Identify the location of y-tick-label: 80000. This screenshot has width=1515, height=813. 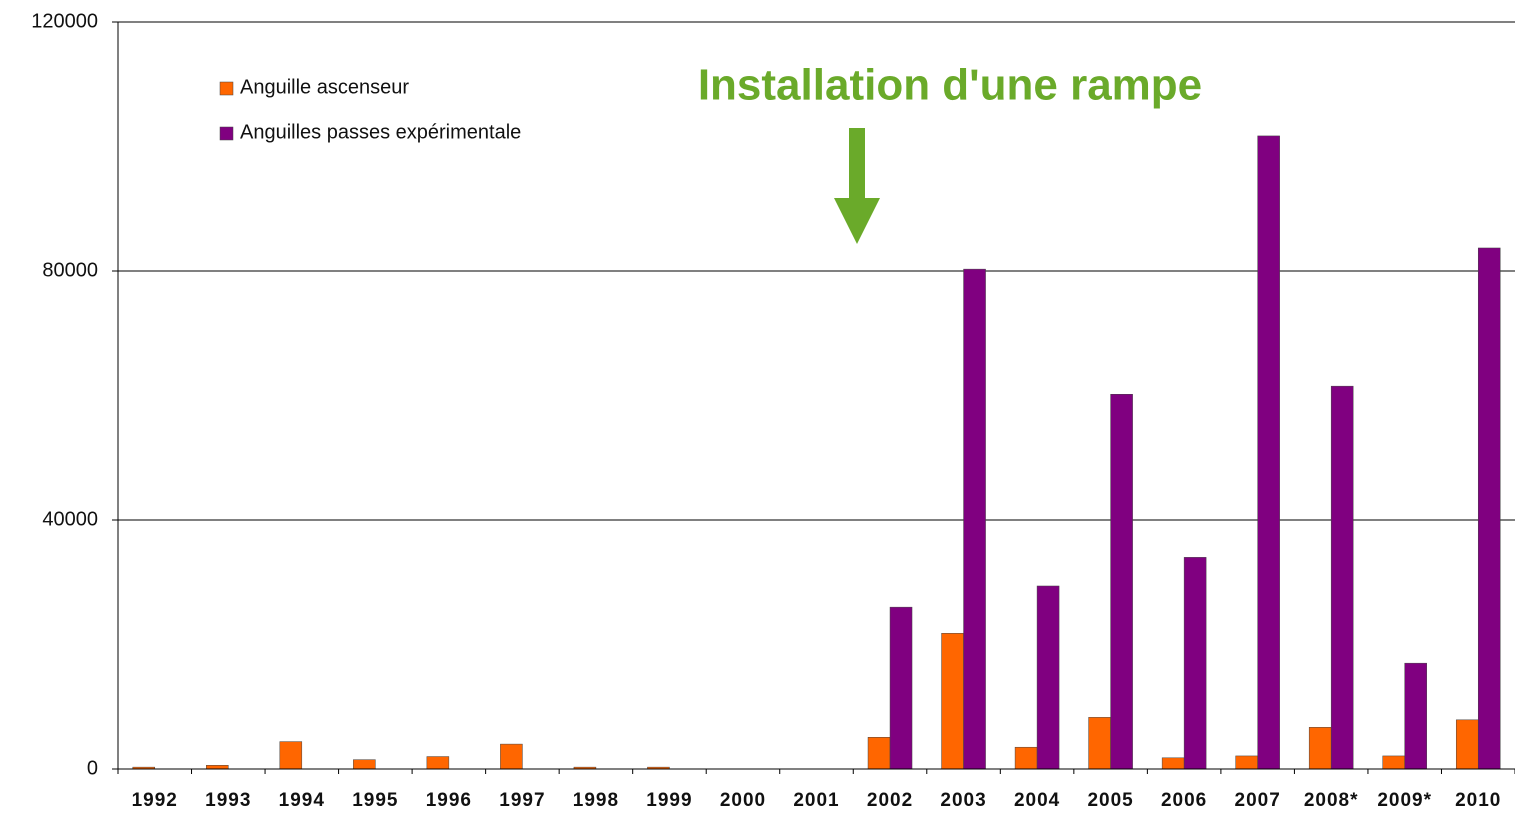
(70, 270).